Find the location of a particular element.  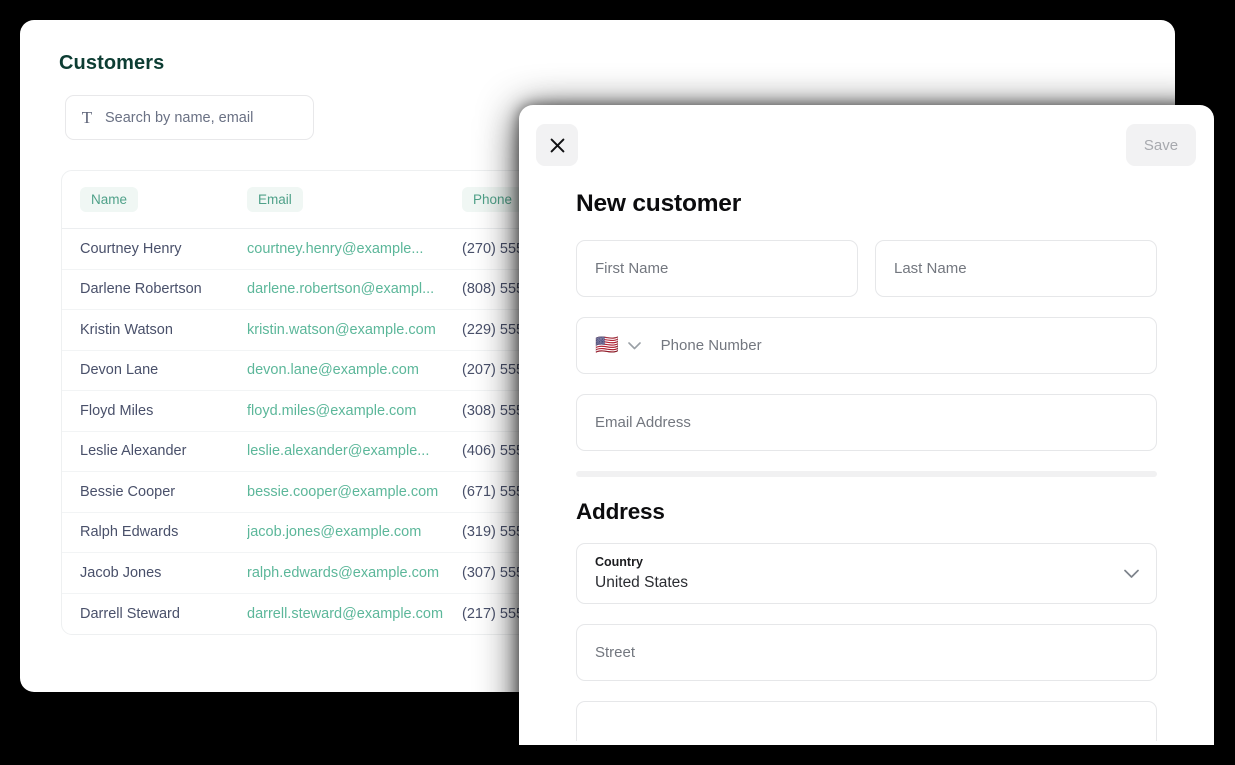

modal-toolbar: Save is located at coordinates (866, 147).